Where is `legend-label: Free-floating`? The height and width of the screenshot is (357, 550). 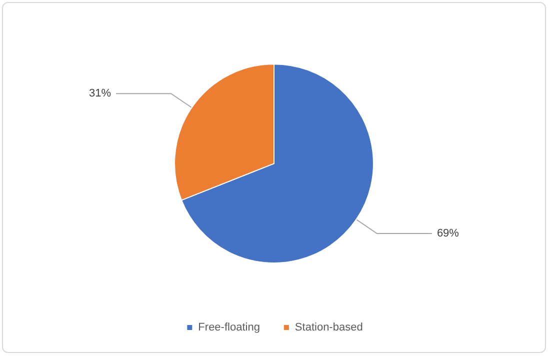
legend-label: Free-floating is located at coordinates (229, 328).